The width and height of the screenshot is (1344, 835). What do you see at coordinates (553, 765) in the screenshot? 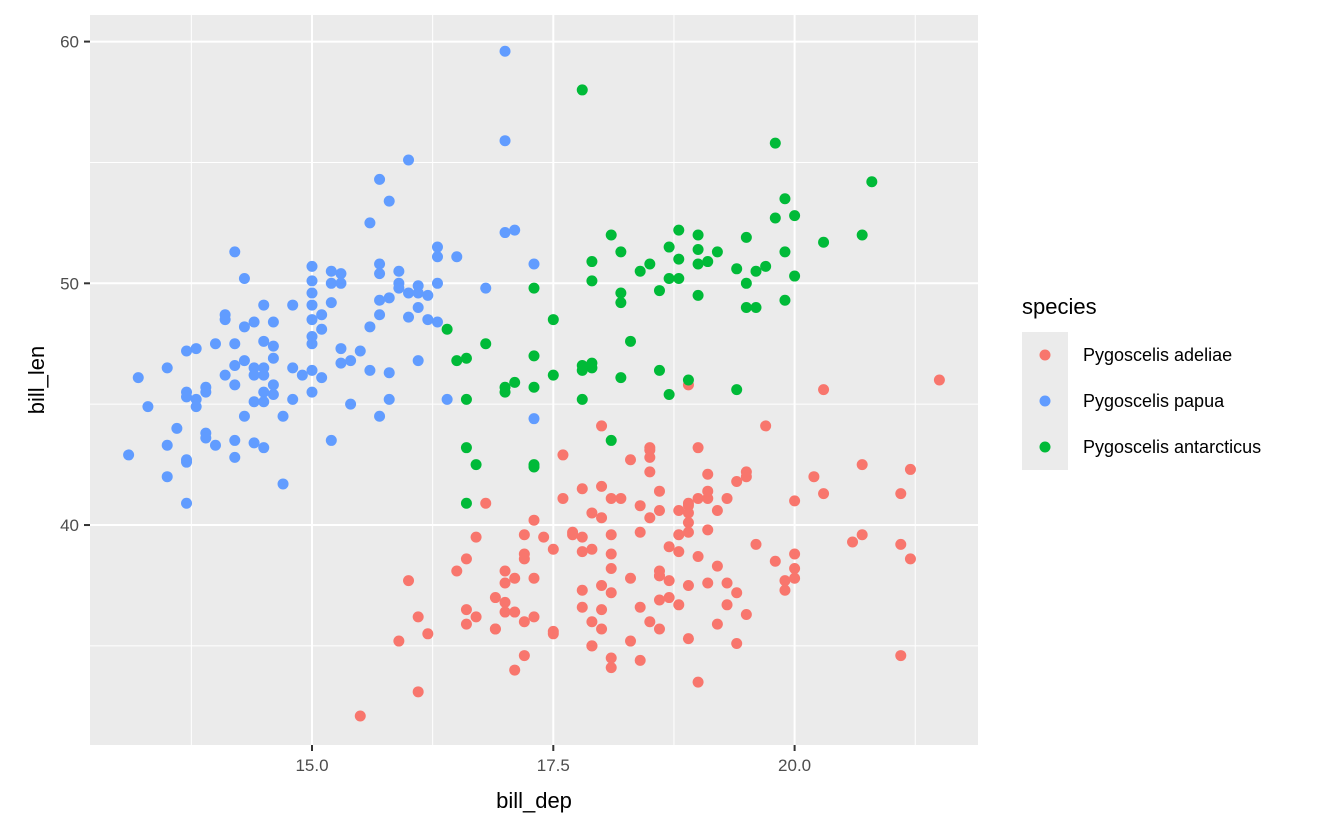
I see `x-tick-label: 17.5` at bounding box center [553, 765].